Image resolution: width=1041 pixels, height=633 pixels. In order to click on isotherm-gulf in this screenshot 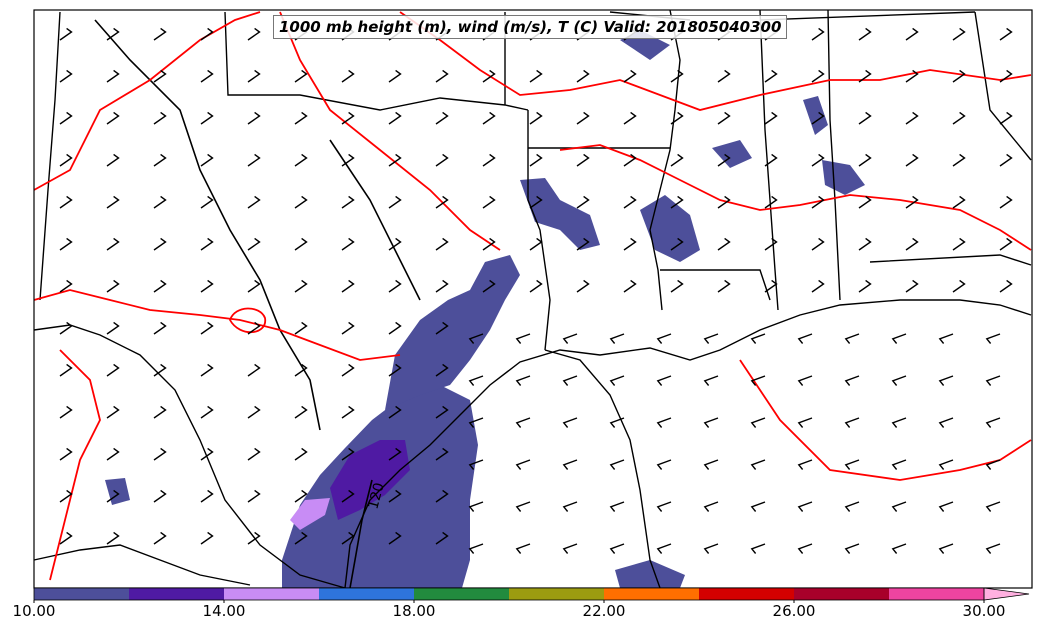, I will do `click(885, 420)`.